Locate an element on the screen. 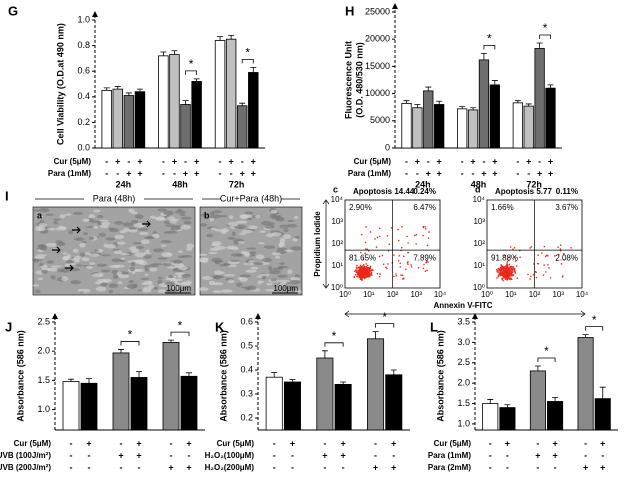  plot-letter: c is located at coordinates (335, 189).